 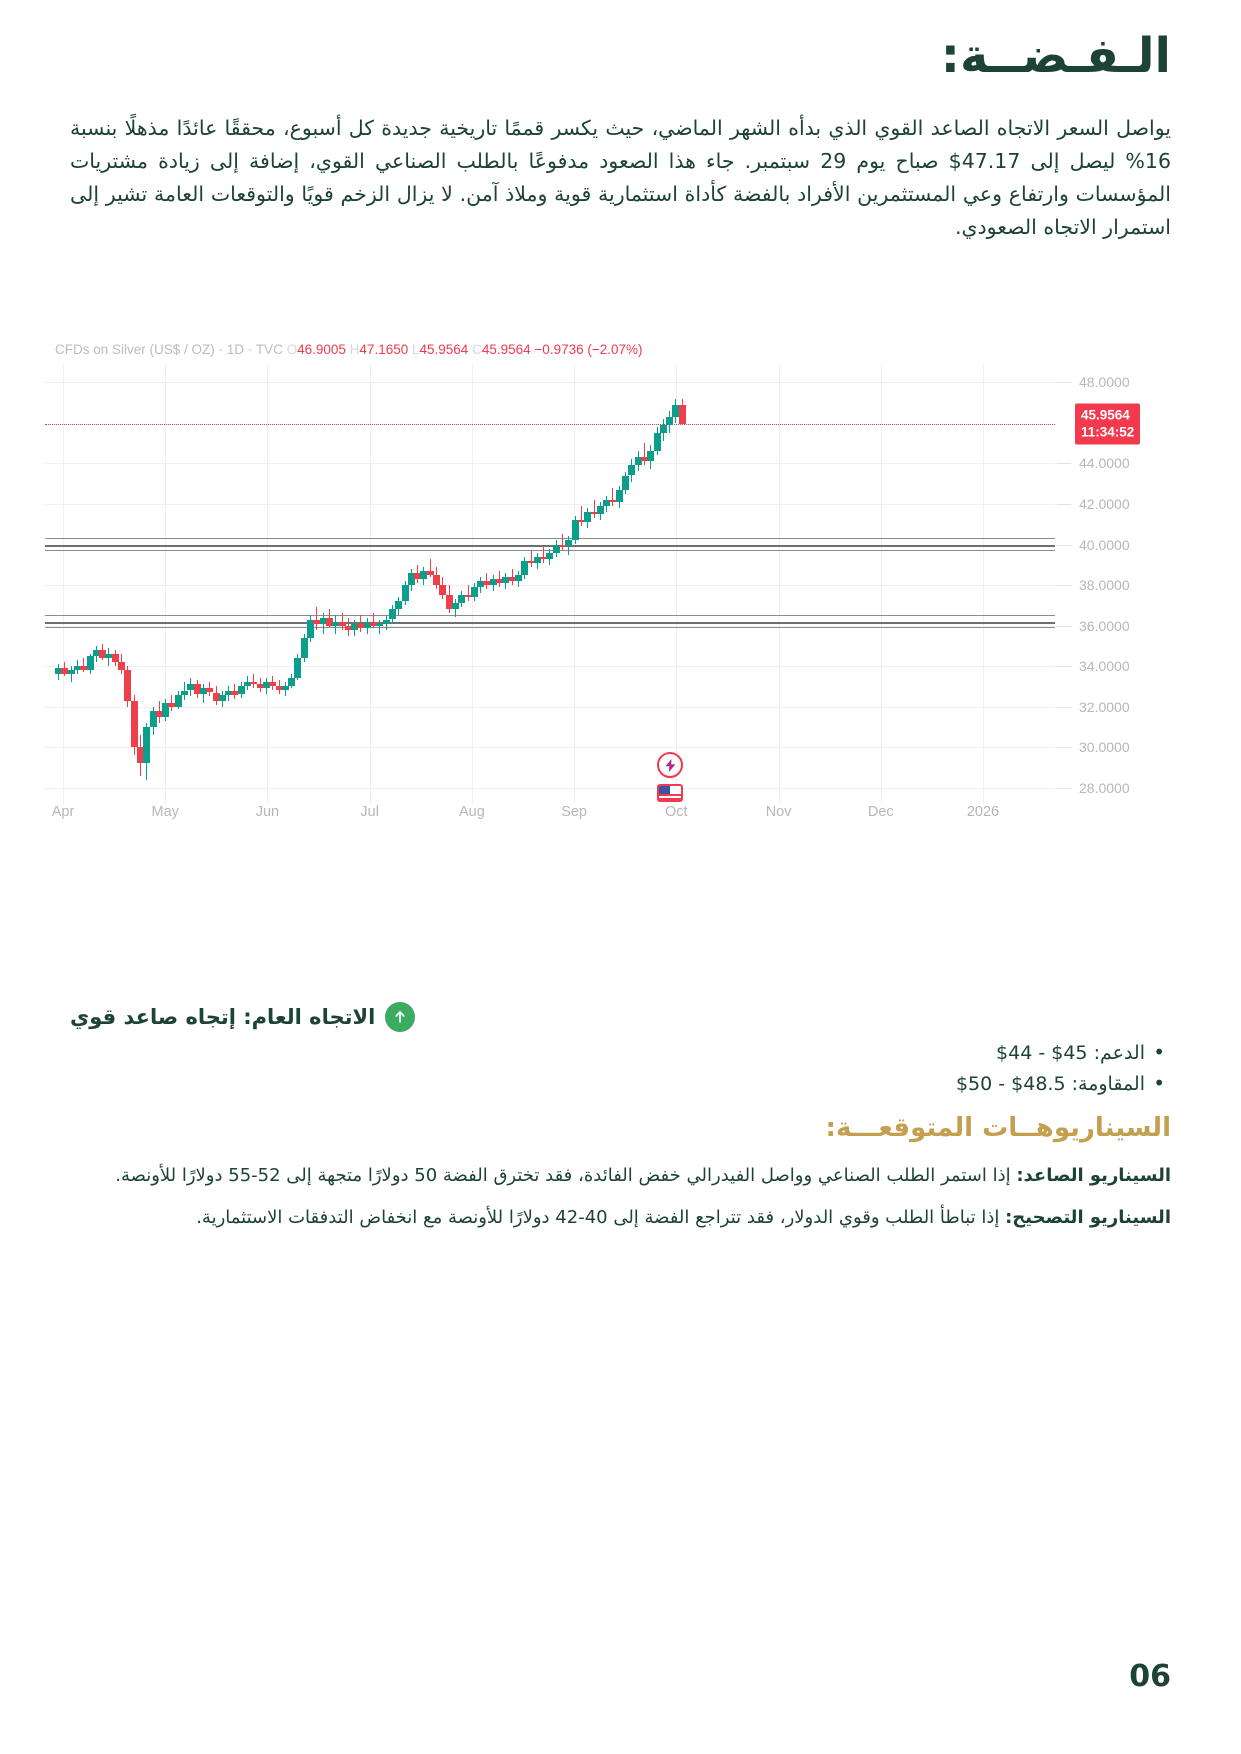 I want to click on scenario-label: السيناريو التصحيح:, so click(x=1088, y=1217).